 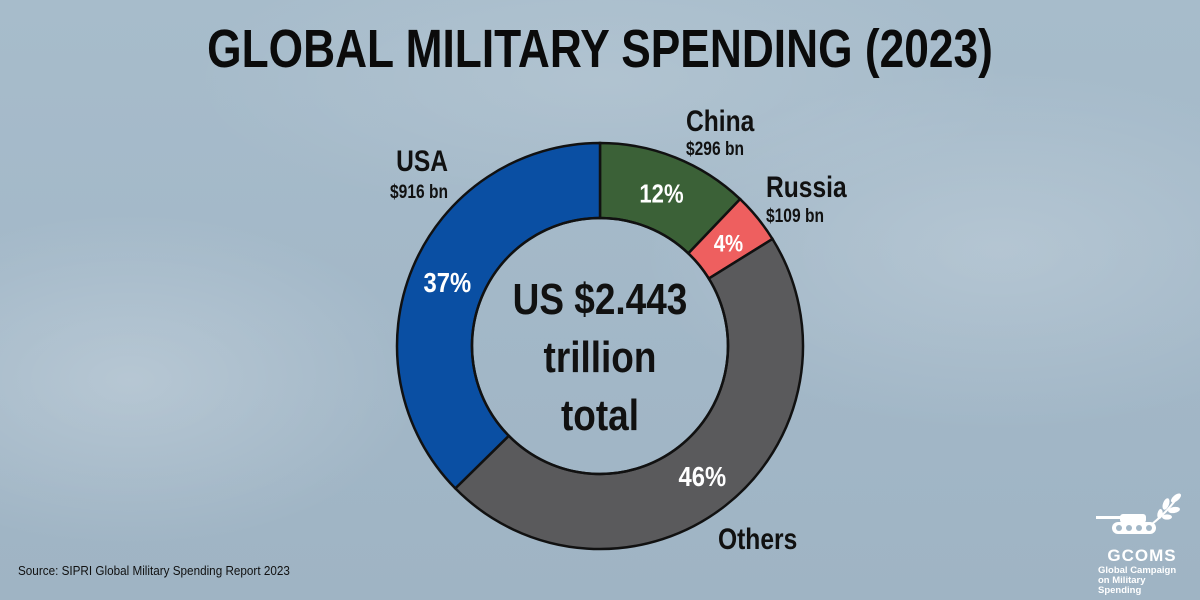 I want to click on category-label-china: China, so click(x=720, y=121).